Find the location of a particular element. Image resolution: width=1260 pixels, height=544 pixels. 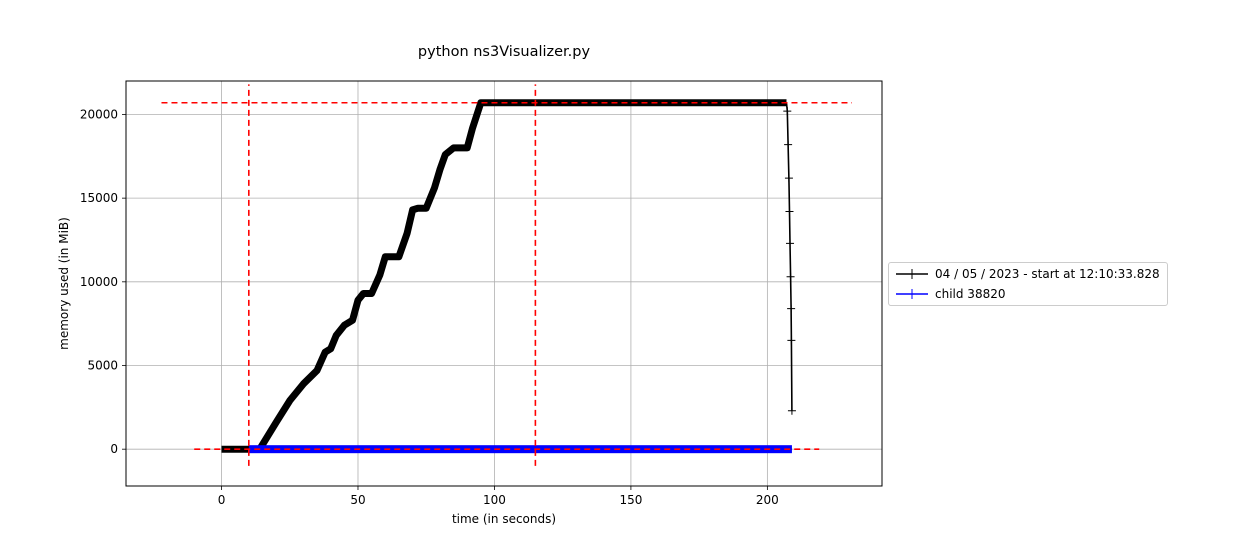

y-tick-label: 5000 is located at coordinates (102, 366).